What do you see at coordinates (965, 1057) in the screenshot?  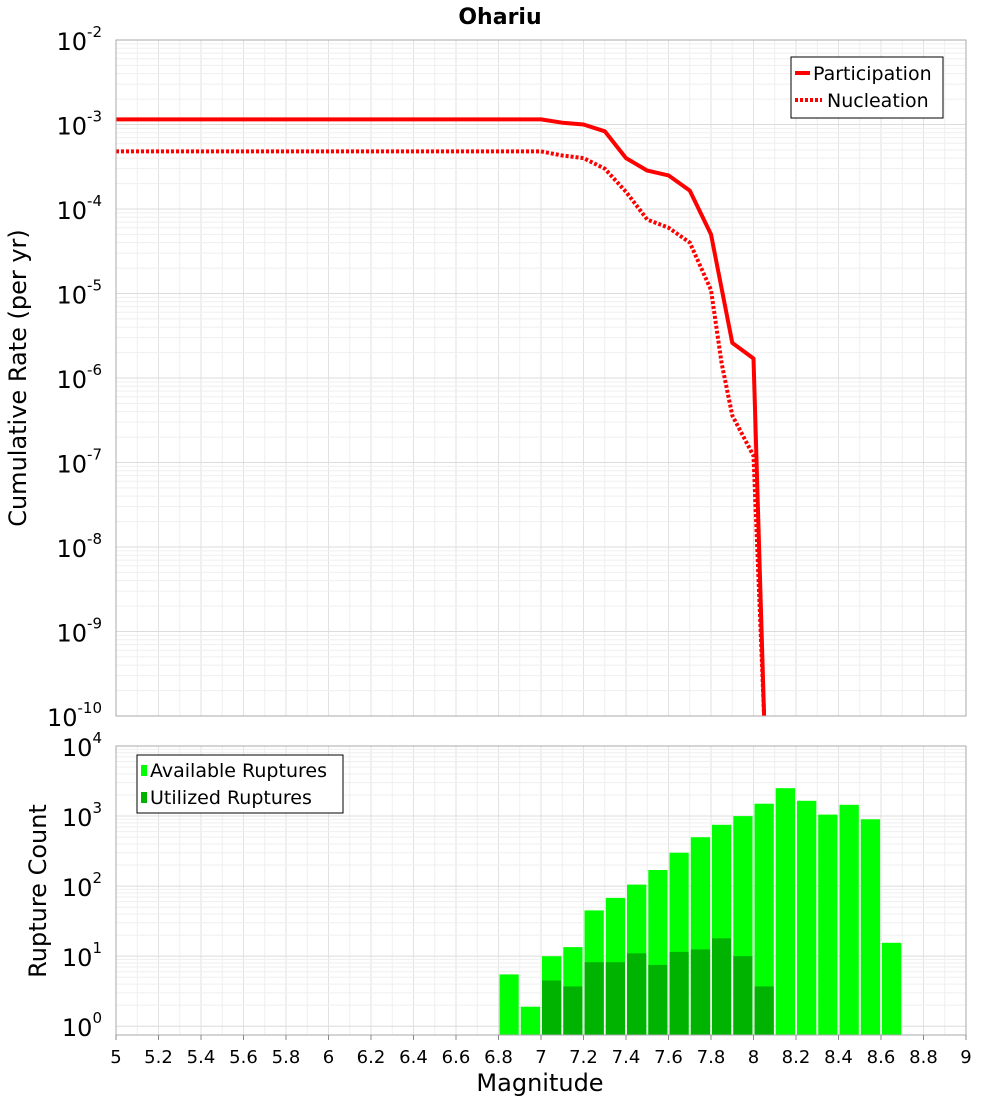 I see `x-tick-label: 9` at bounding box center [965, 1057].